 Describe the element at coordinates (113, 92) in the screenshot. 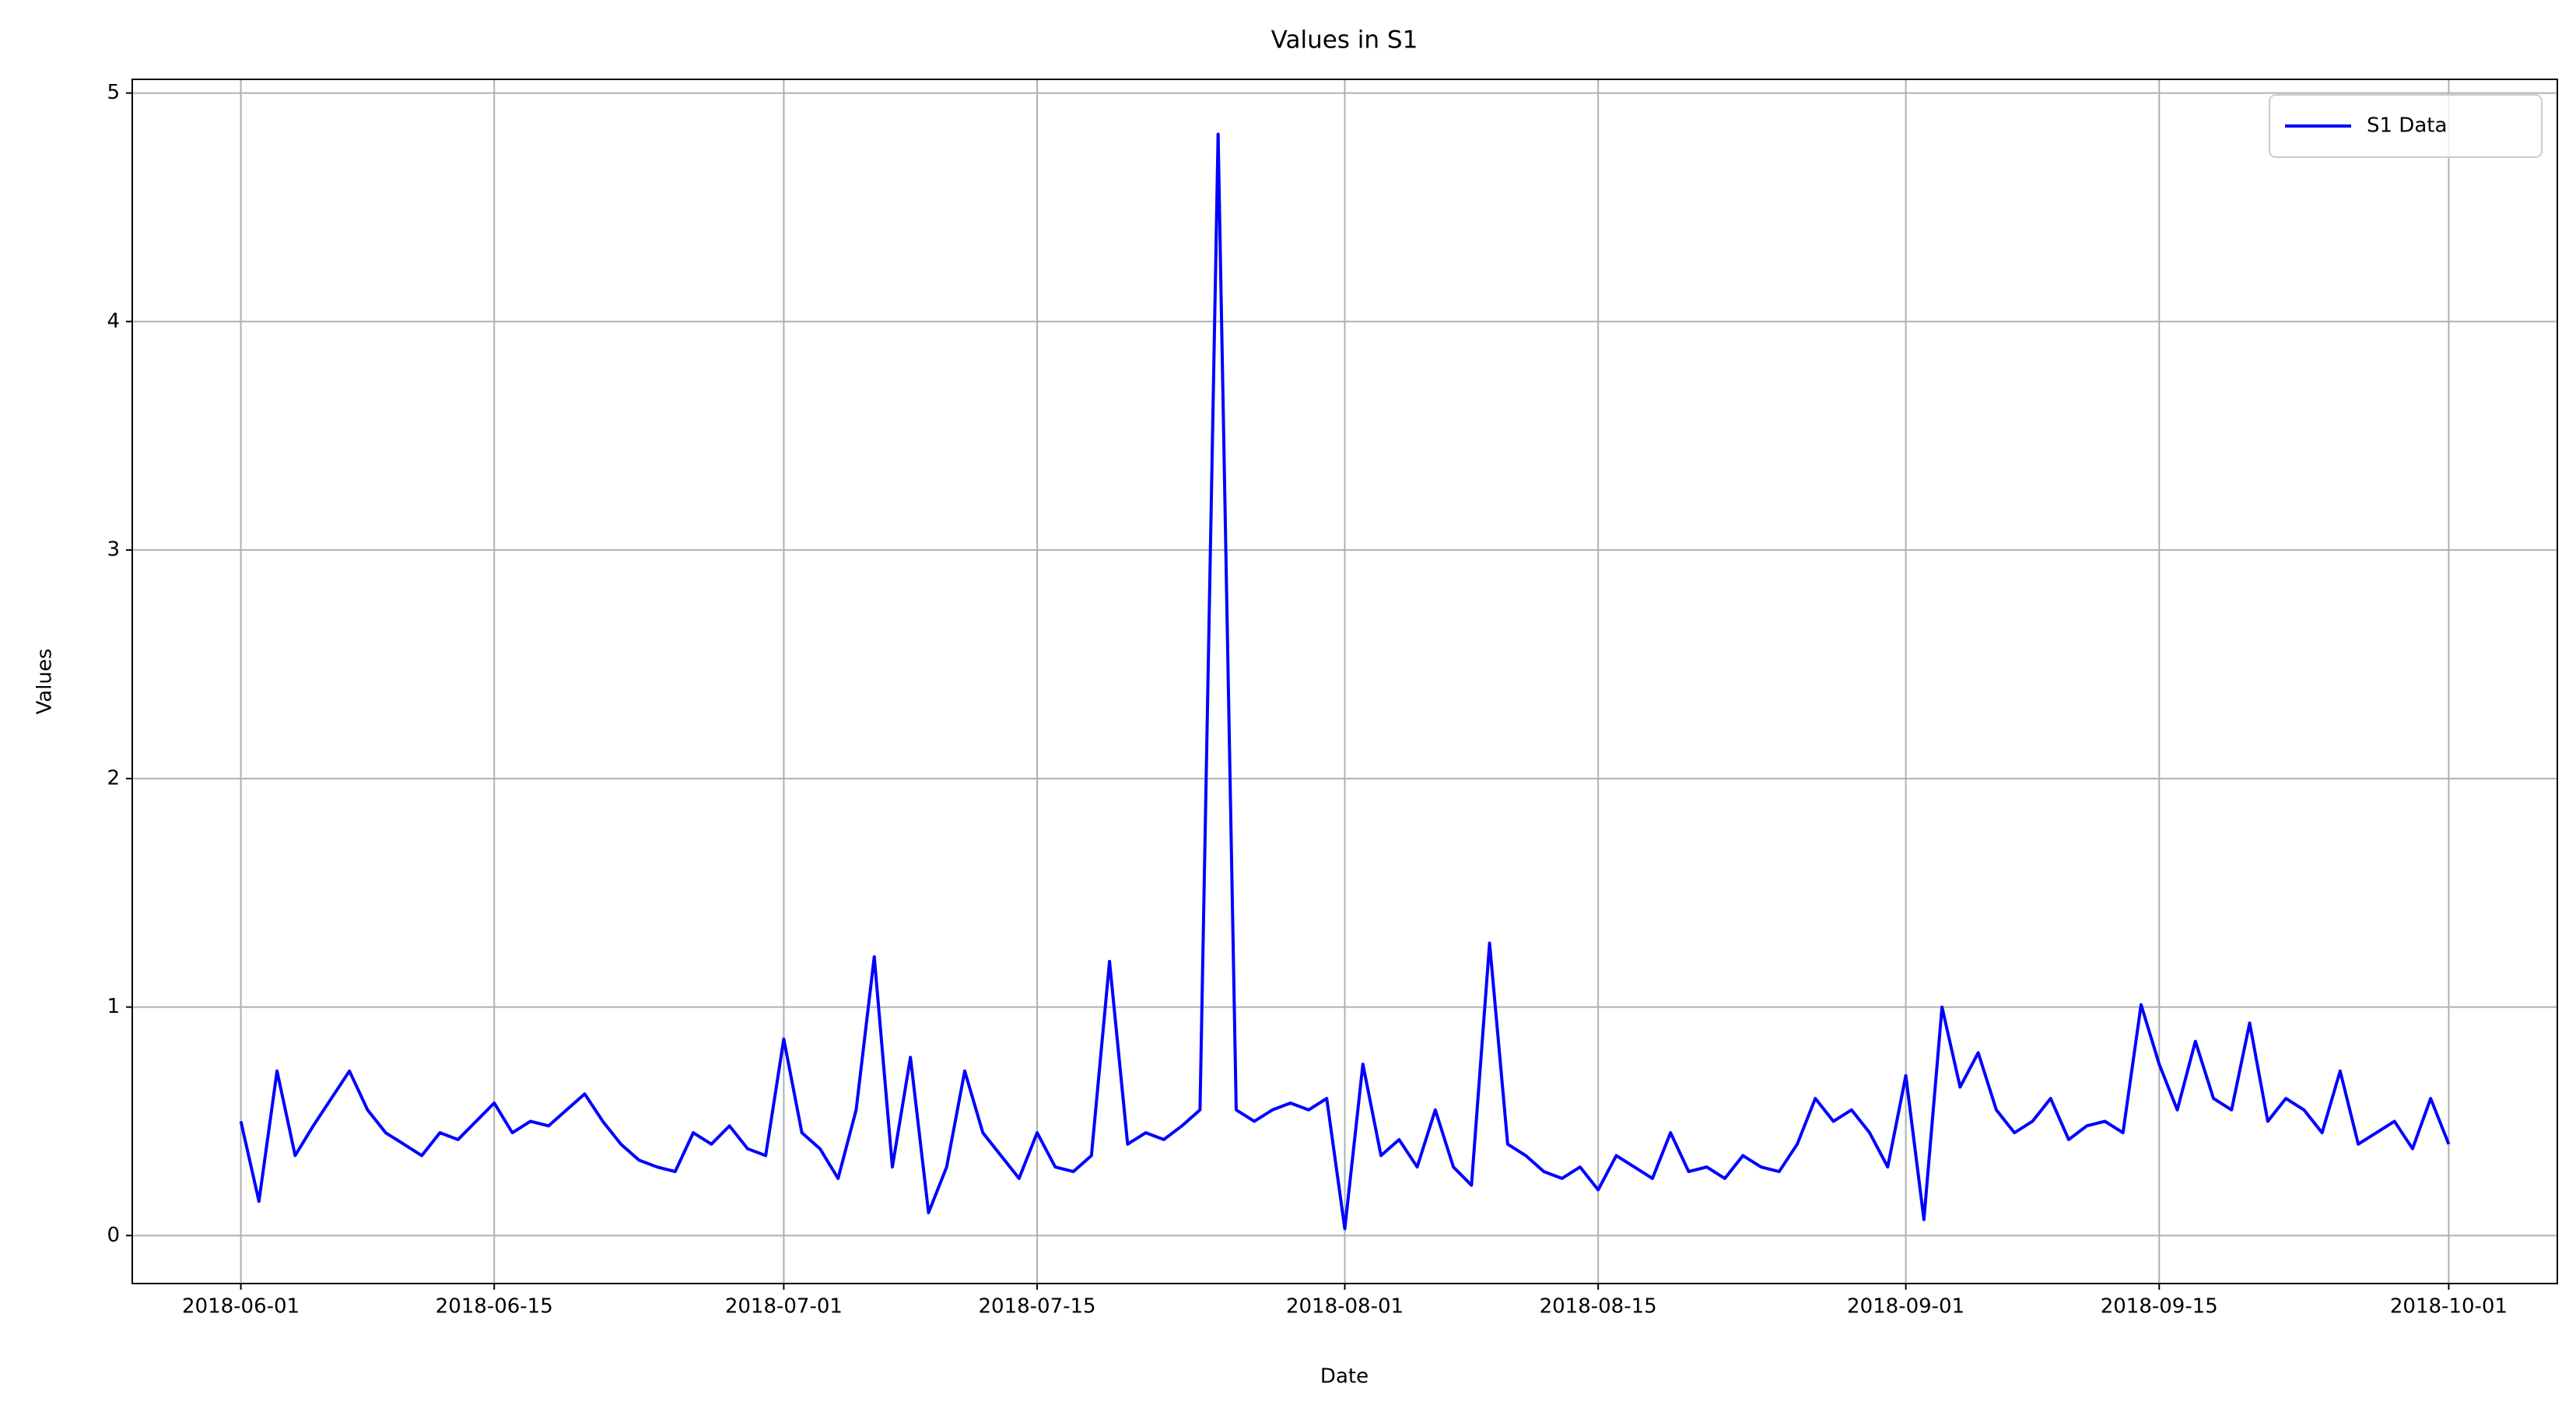

I see `y-tick-label: 5` at that location.